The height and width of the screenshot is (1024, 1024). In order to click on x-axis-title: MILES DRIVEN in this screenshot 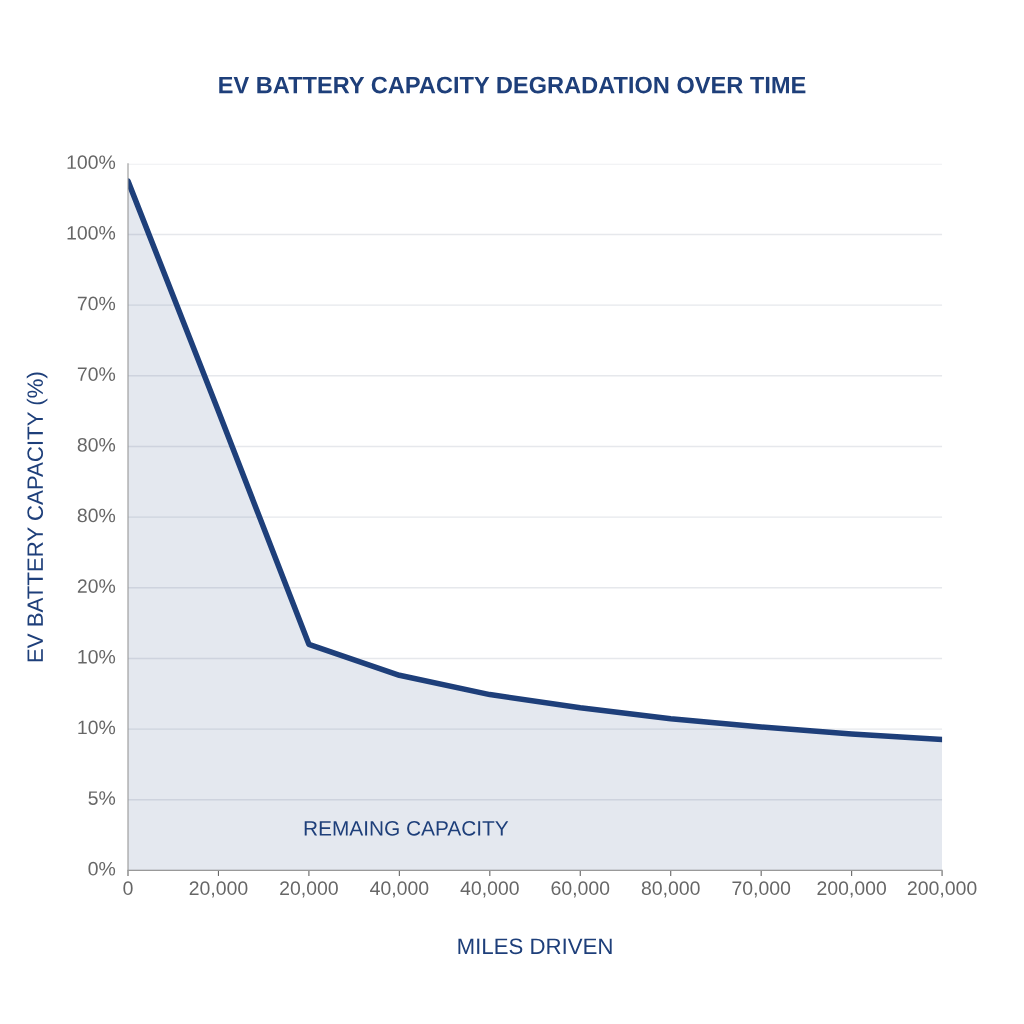, I will do `click(535, 946)`.